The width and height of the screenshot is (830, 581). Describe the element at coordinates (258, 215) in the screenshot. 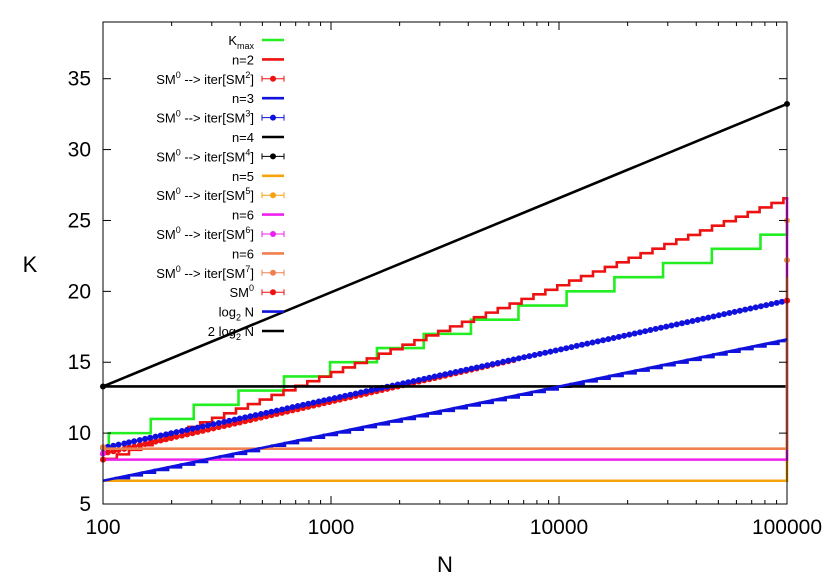

I see `legend-entry: n=6` at that location.